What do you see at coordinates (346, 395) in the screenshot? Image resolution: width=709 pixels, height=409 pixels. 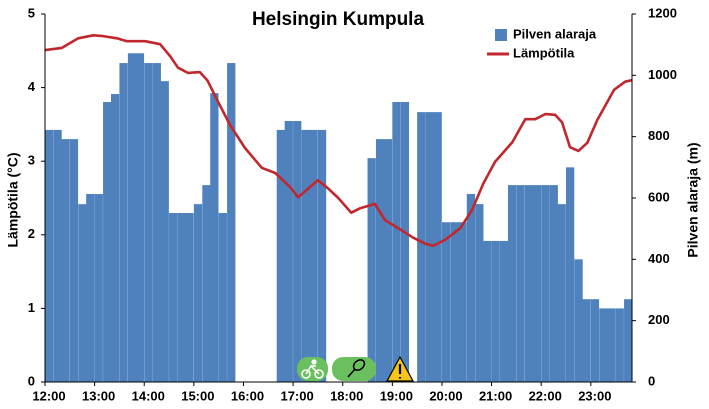 I see `x-tick-label: 18:00` at bounding box center [346, 395].